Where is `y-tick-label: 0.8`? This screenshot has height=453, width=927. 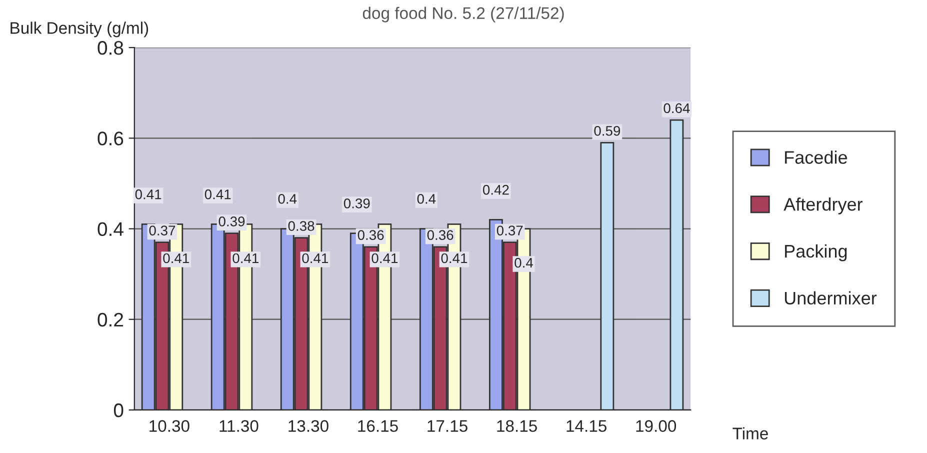 y-tick-label: 0.8 is located at coordinates (111, 48).